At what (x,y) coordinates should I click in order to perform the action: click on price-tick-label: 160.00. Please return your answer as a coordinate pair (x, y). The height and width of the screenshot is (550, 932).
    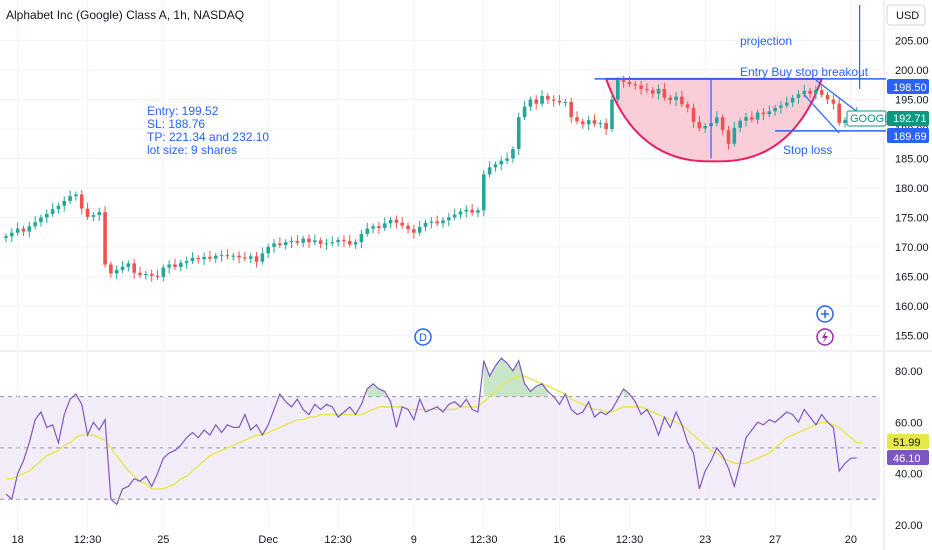
    Looking at the image, I should click on (912, 307).